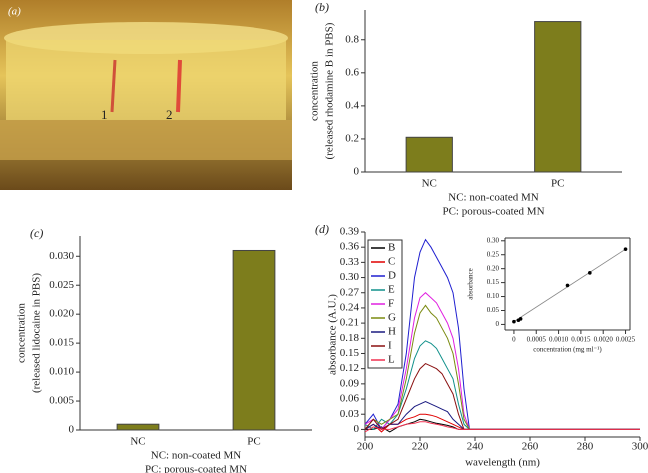 This screenshot has width=648, height=473. Describe the element at coordinates (61, 343) in the screenshot. I see `y-tick-label: 0.015` at that location.